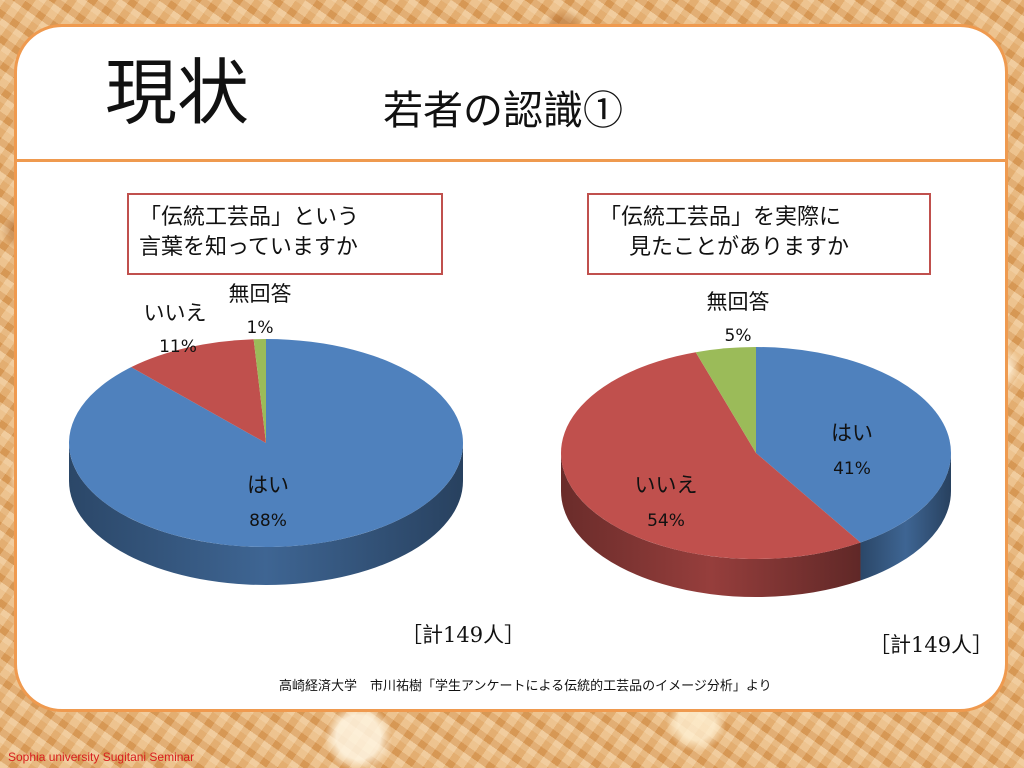 The width and height of the screenshot is (1024, 768). Describe the element at coordinates (260, 294) in the screenshot. I see `pie-1-label-3: 無回答` at that location.